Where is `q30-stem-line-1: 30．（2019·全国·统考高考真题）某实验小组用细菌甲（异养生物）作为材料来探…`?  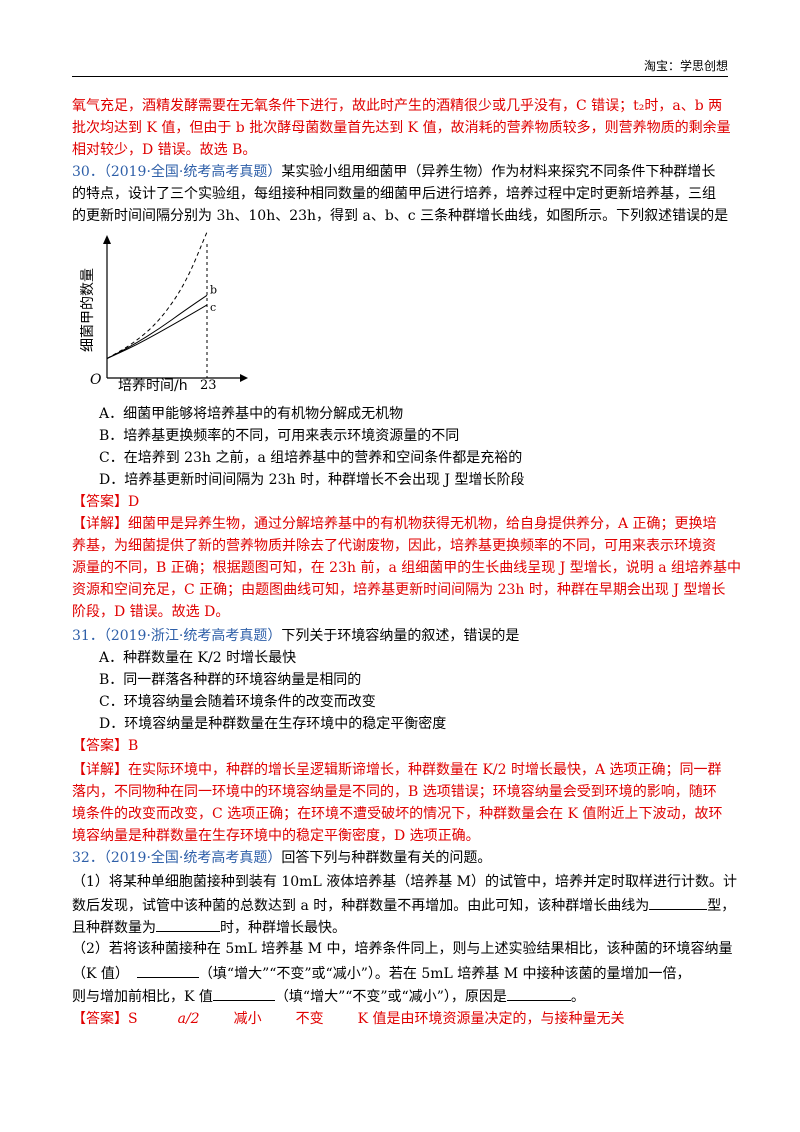
q30-stem-line-1: 30．（2019·全国·统考高考真题）某实验小组用细菌甲（异养生物）作为材料来探… is located at coordinates (393, 172).